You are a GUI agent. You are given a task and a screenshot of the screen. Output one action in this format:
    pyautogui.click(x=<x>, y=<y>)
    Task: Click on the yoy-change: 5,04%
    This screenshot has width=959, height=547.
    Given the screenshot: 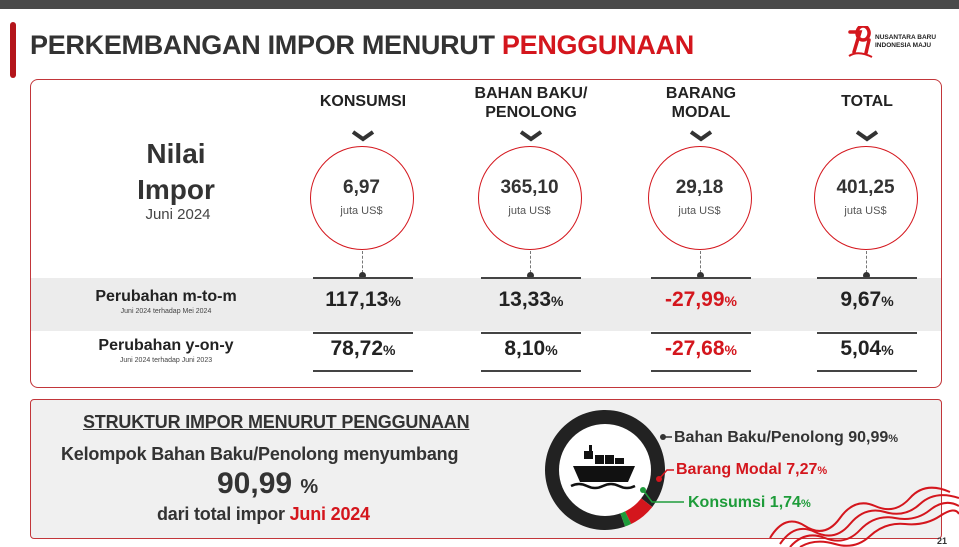 What is the action you would take?
    pyautogui.click(x=867, y=348)
    